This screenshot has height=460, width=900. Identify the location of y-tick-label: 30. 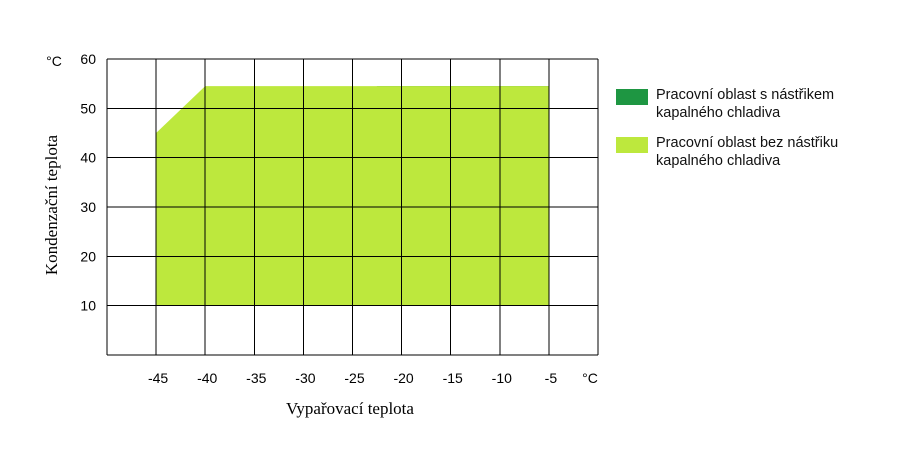
(88, 207).